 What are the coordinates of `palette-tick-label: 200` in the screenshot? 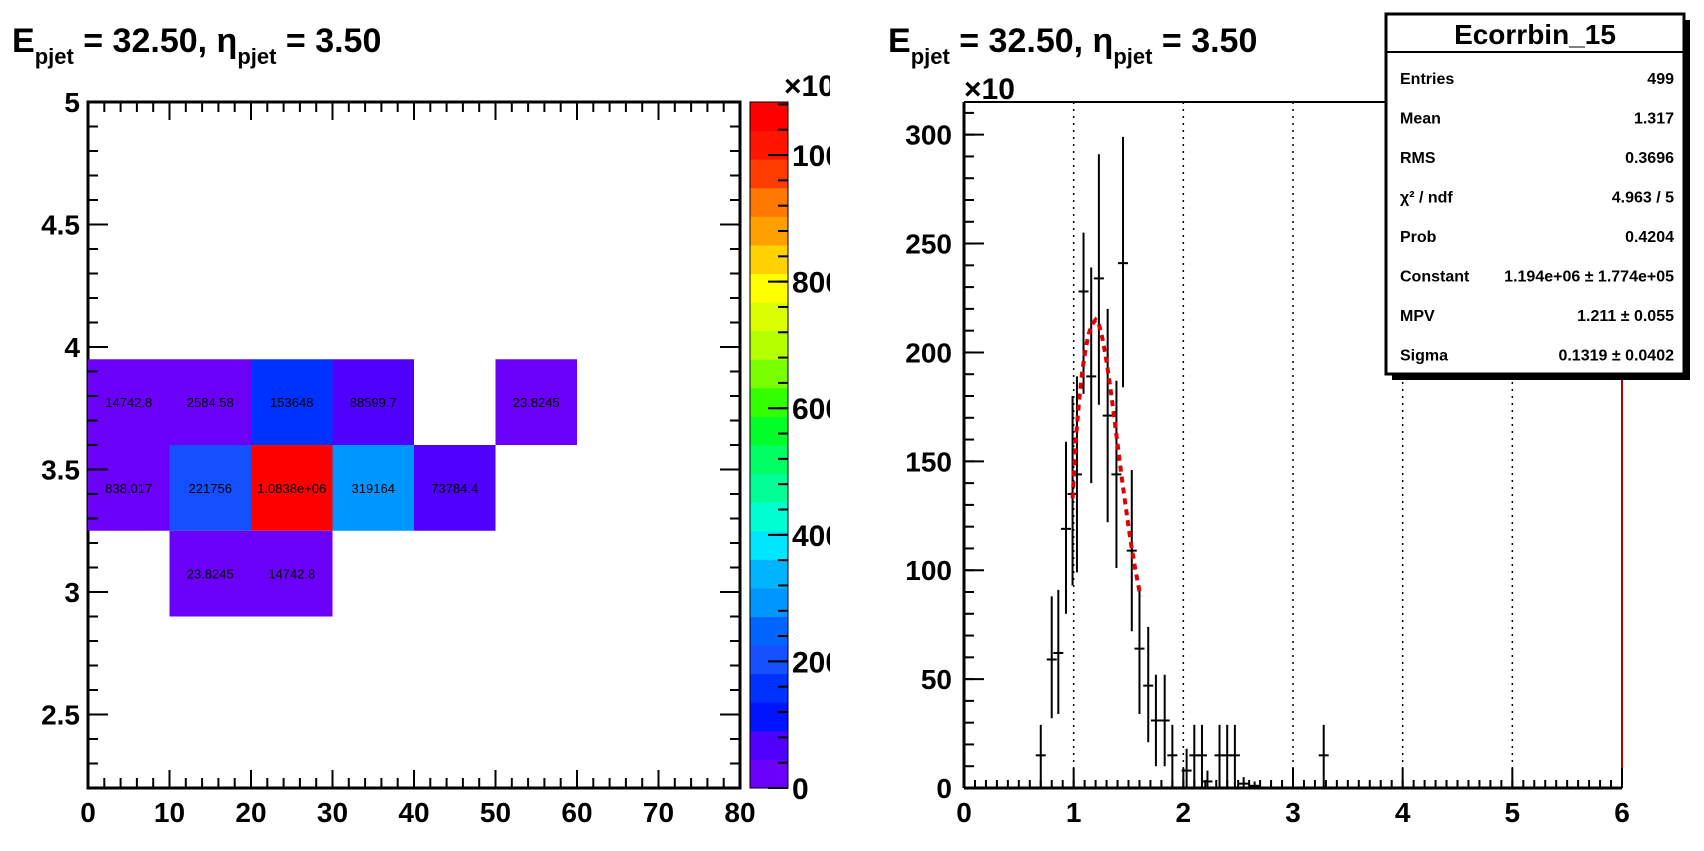 It's located at (817, 662).